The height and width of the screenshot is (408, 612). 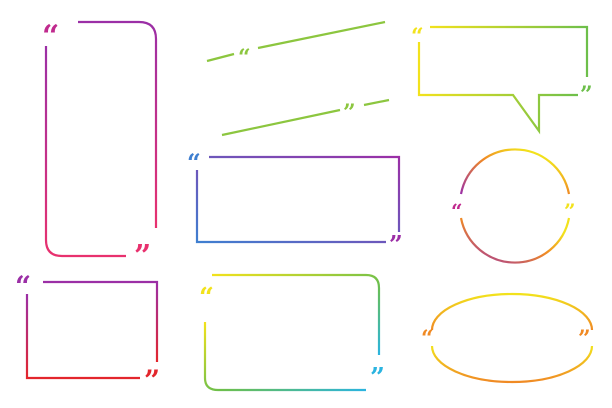 I want to click on ellipse-border-bottom, so click(x=512, y=364).